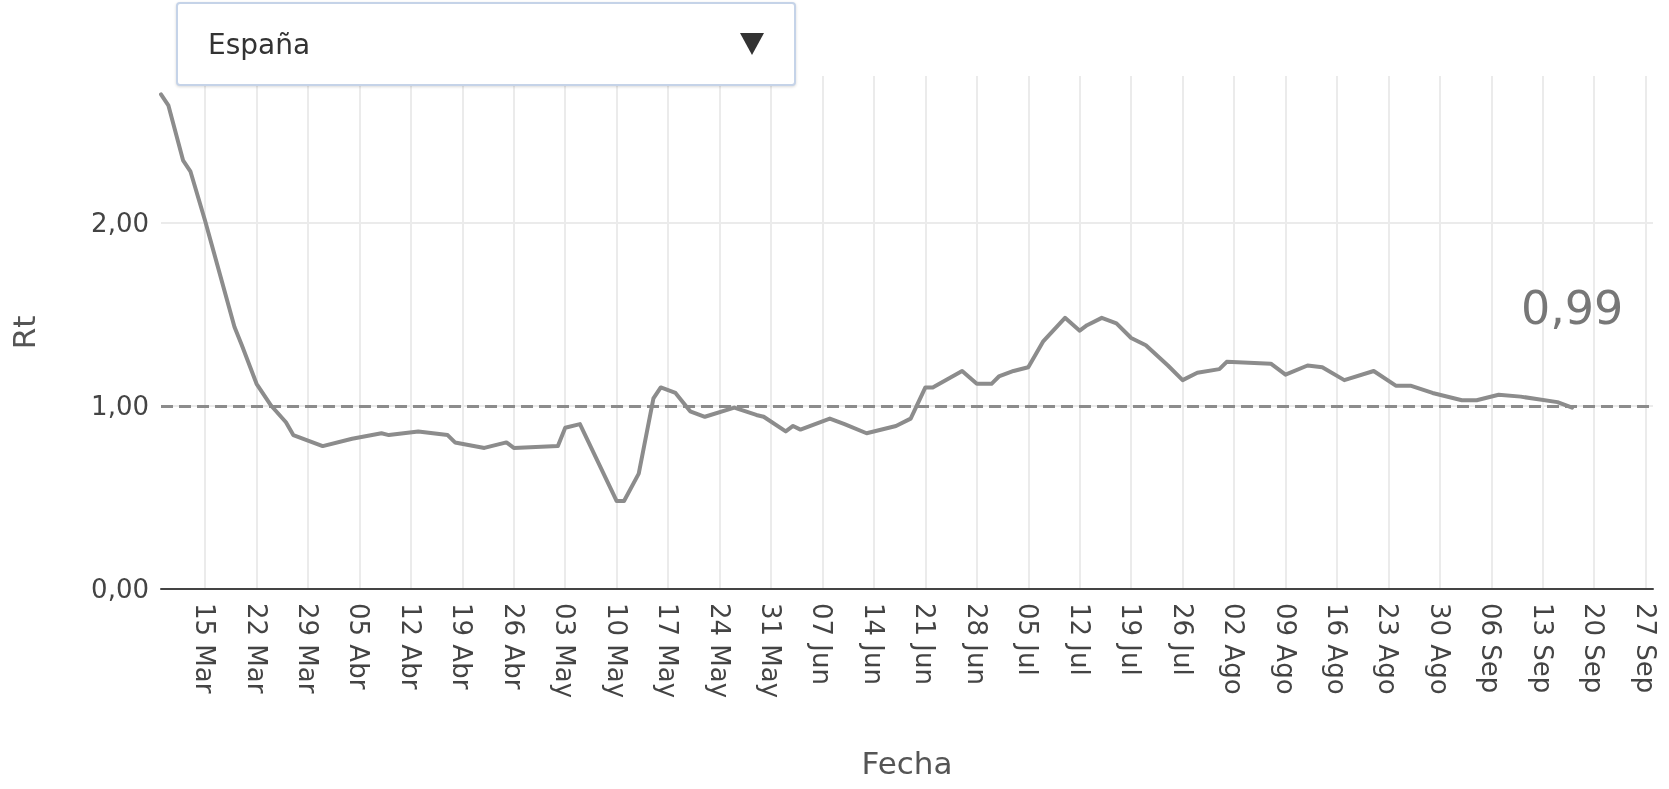 This screenshot has width=1669, height=789. Describe the element at coordinates (462, 646) in the screenshot. I see `x-tick-label: 19 Abr` at that location.